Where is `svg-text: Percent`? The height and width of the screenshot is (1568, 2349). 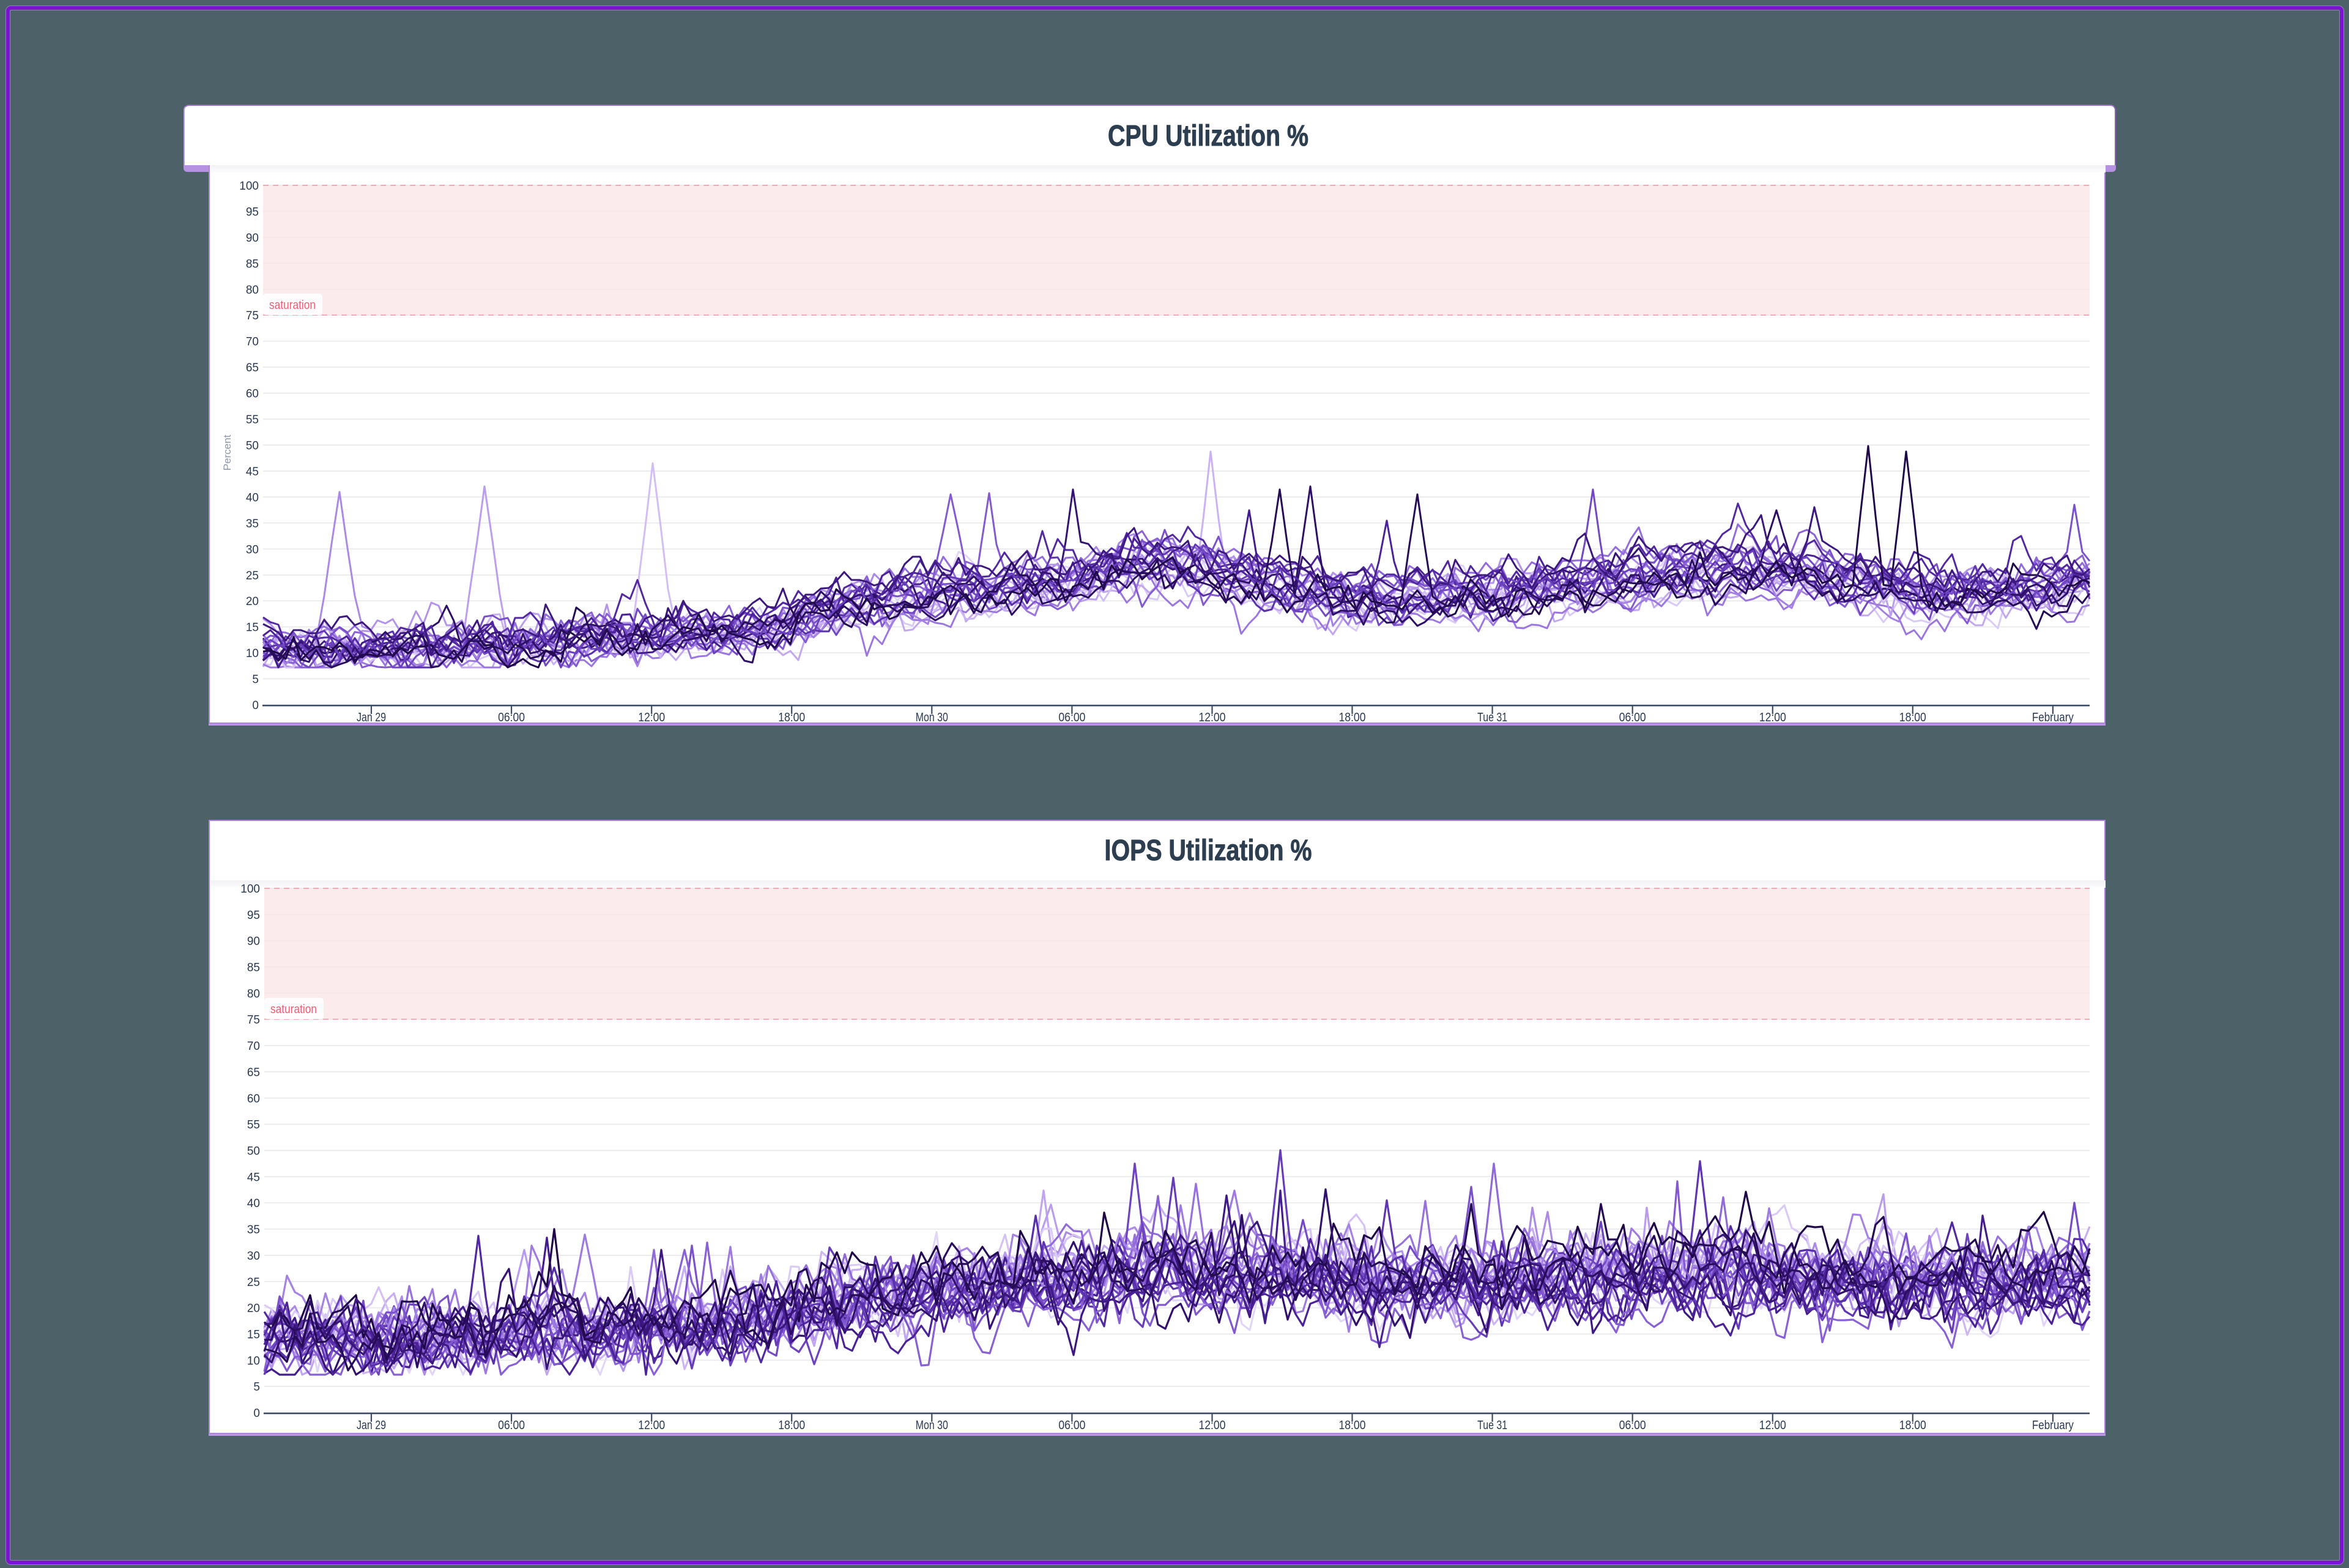
svg-text: Percent is located at coordinates (227, 452).